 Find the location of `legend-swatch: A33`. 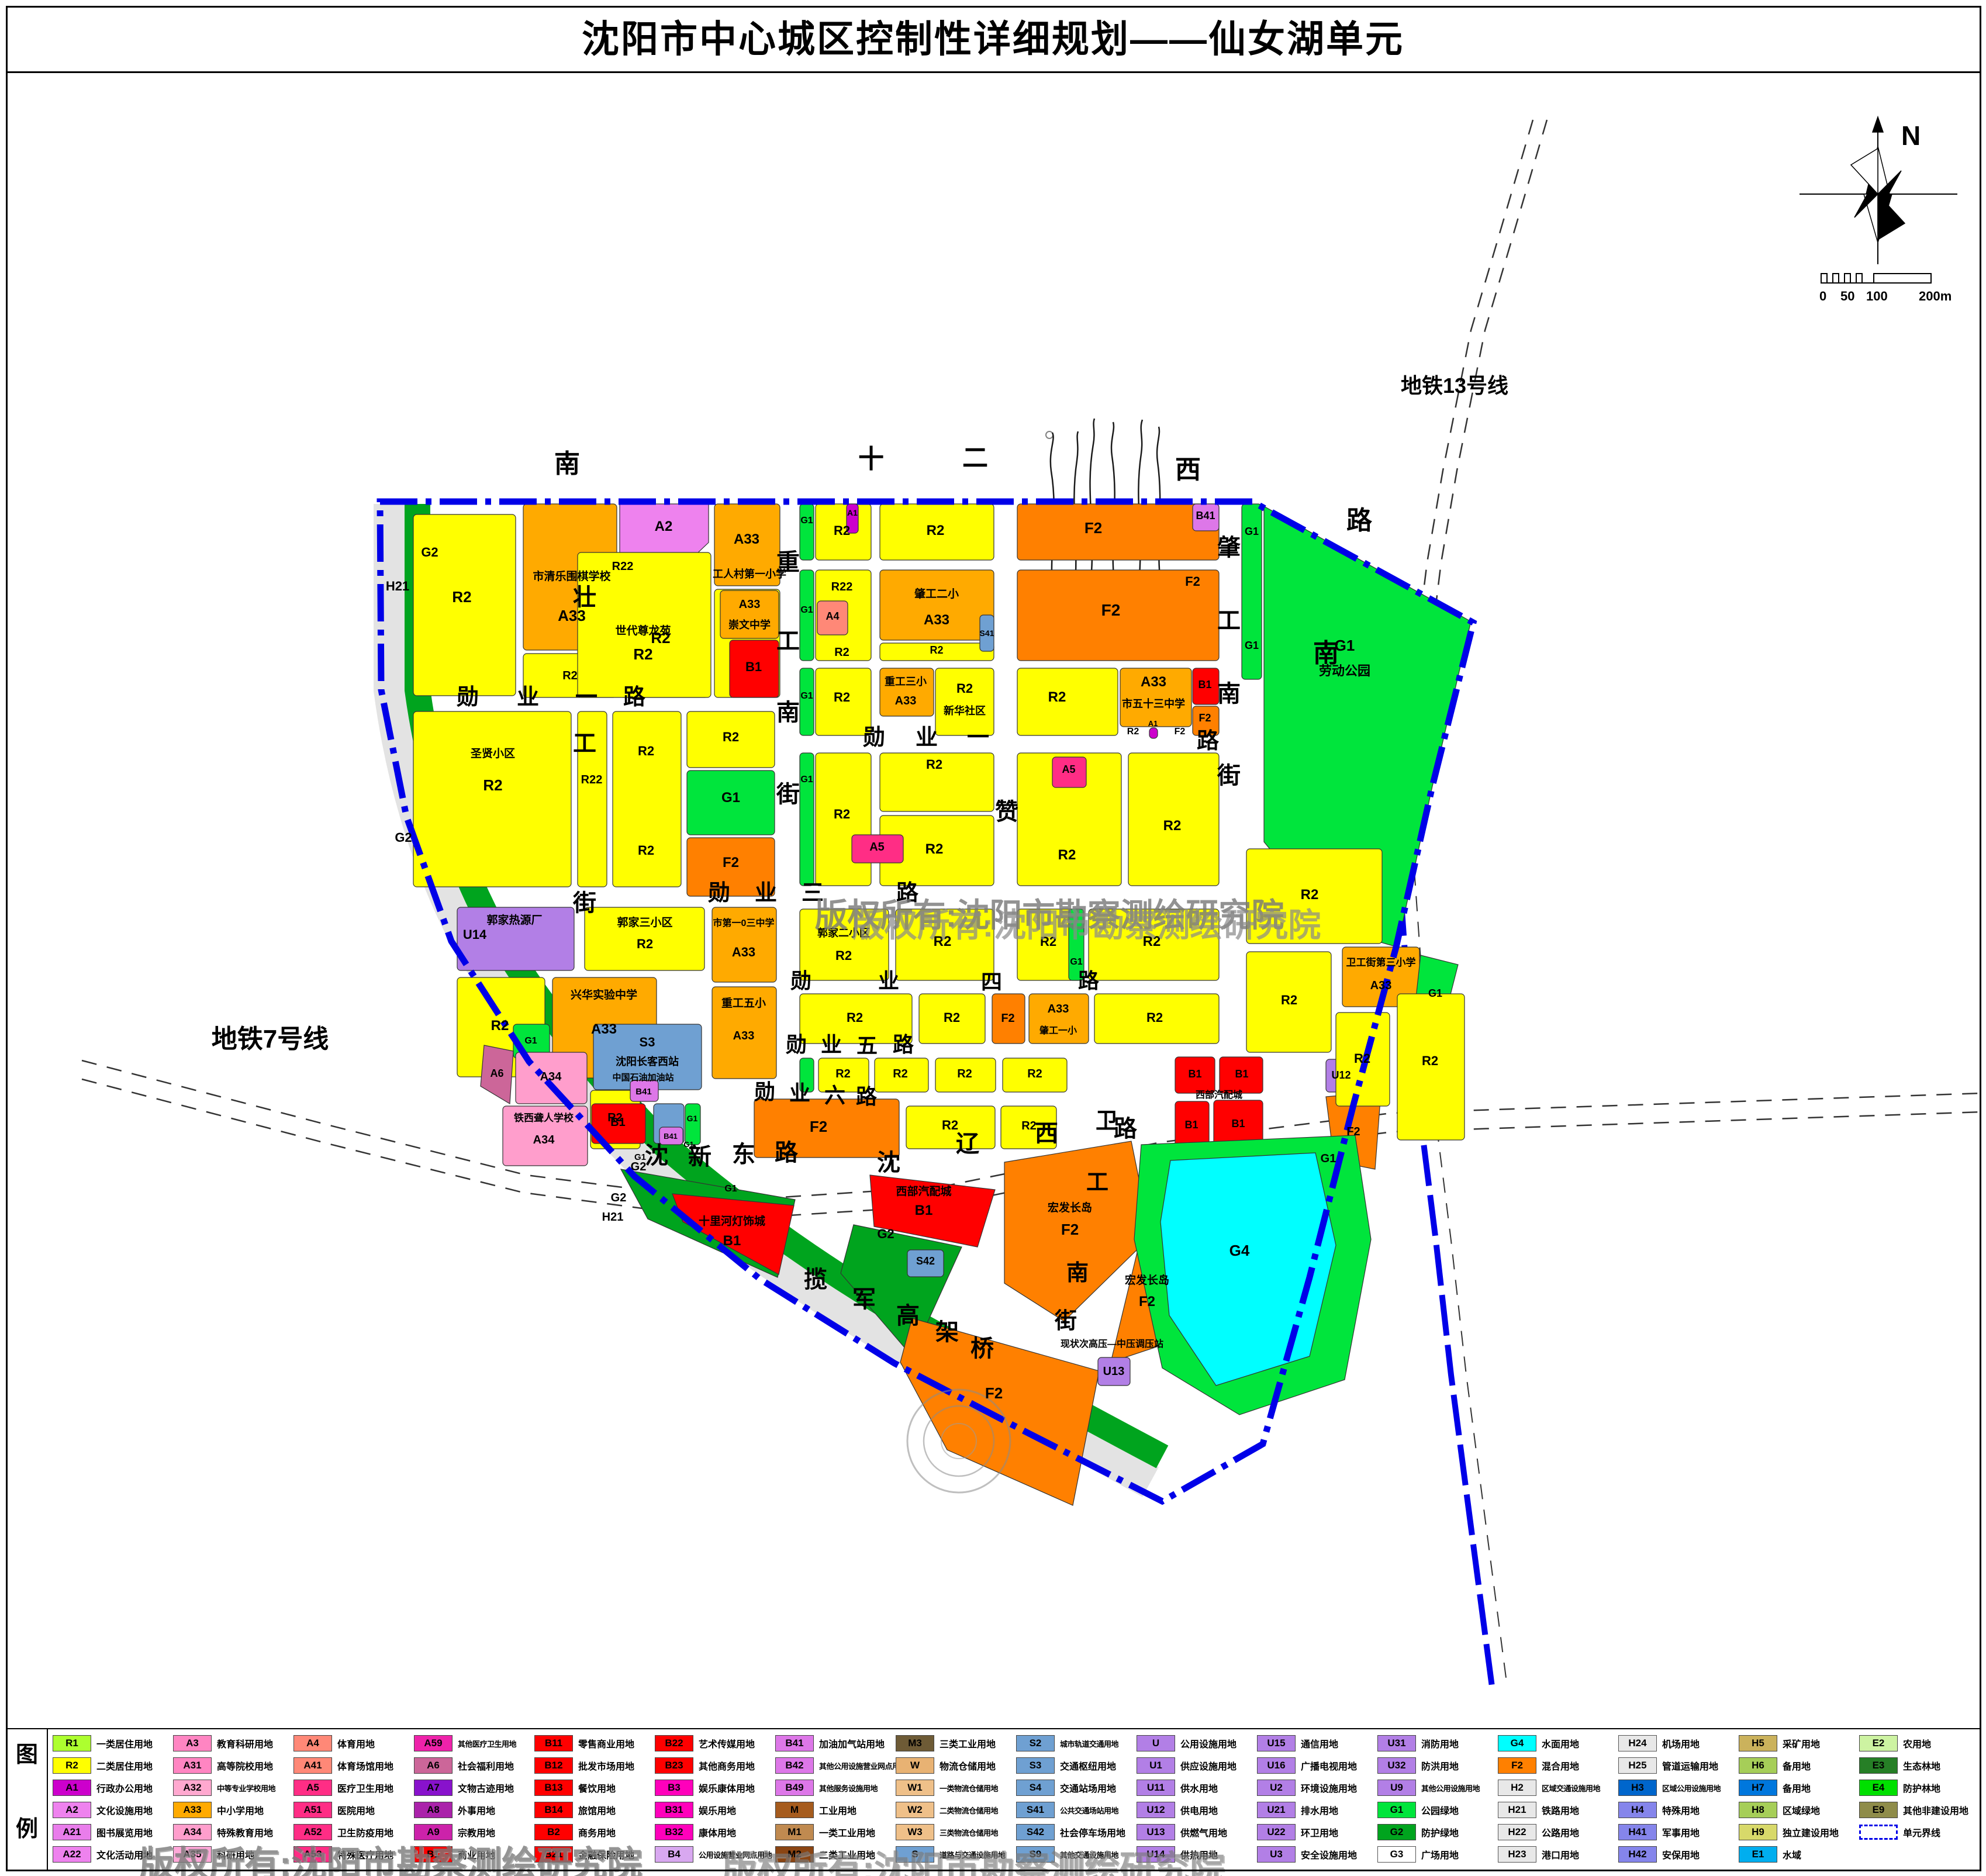

legend-swatch: A33 is located at coordinates (192, 1810).